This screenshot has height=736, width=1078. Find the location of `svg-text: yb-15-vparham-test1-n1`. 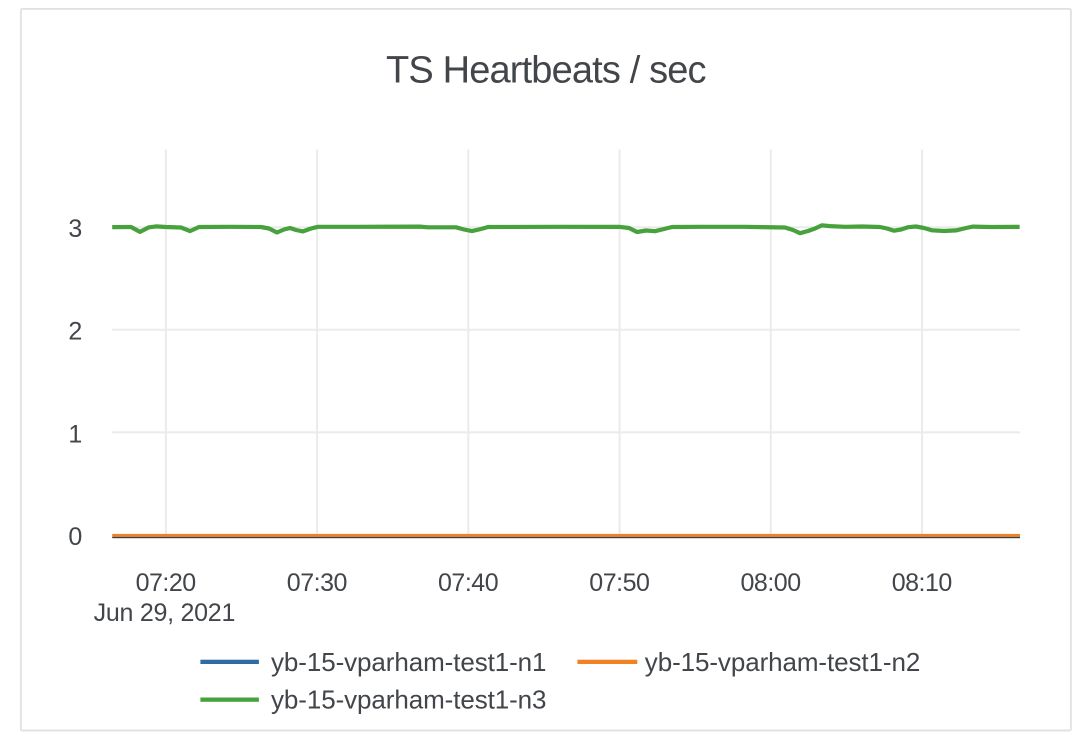

svg-text: yb-15-vparham-test1-n1 is located at coordinates (409, 662).